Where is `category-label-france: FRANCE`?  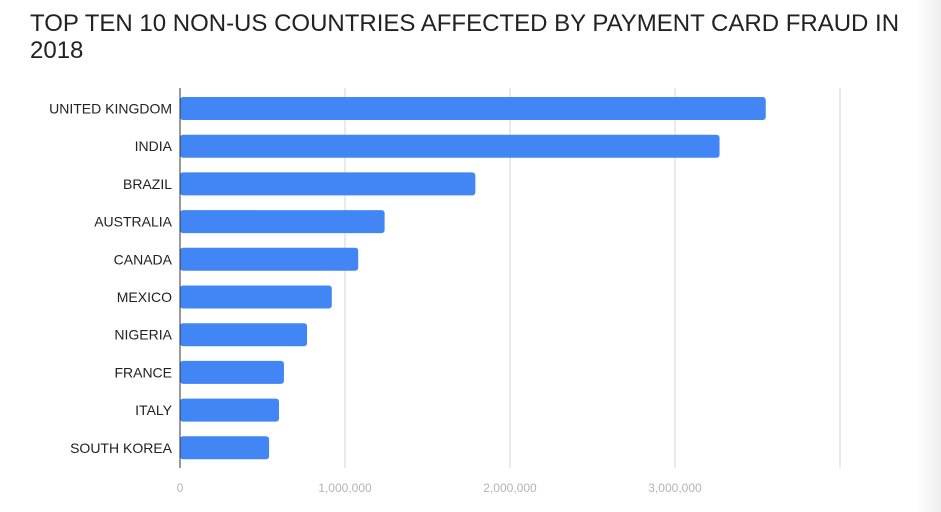 category-label-france: FRANCE is located at coordinates (143, 372).